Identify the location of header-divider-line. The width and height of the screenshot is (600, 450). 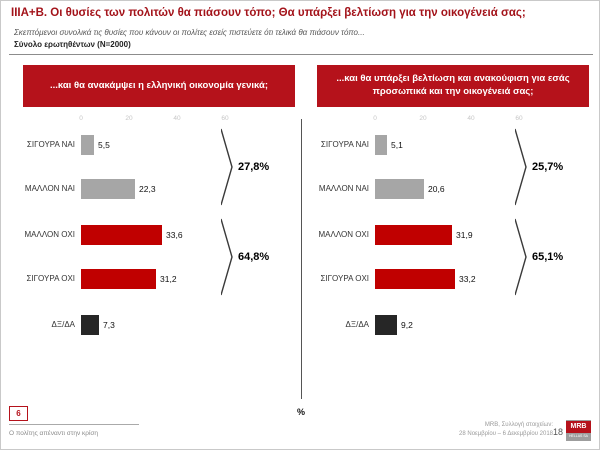
(301, 54).